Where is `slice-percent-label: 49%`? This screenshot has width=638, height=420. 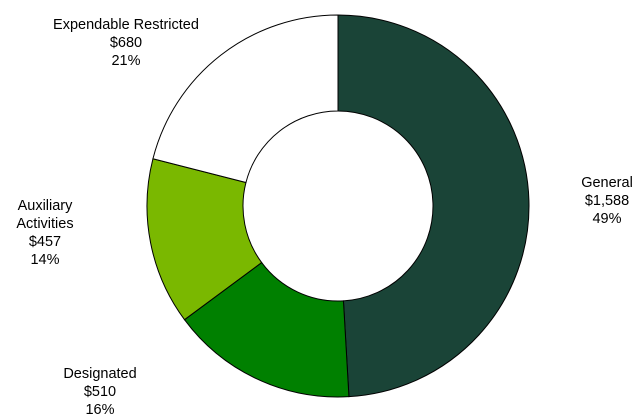 slice-percent-label: 49% is located at coordinates (606, 219).